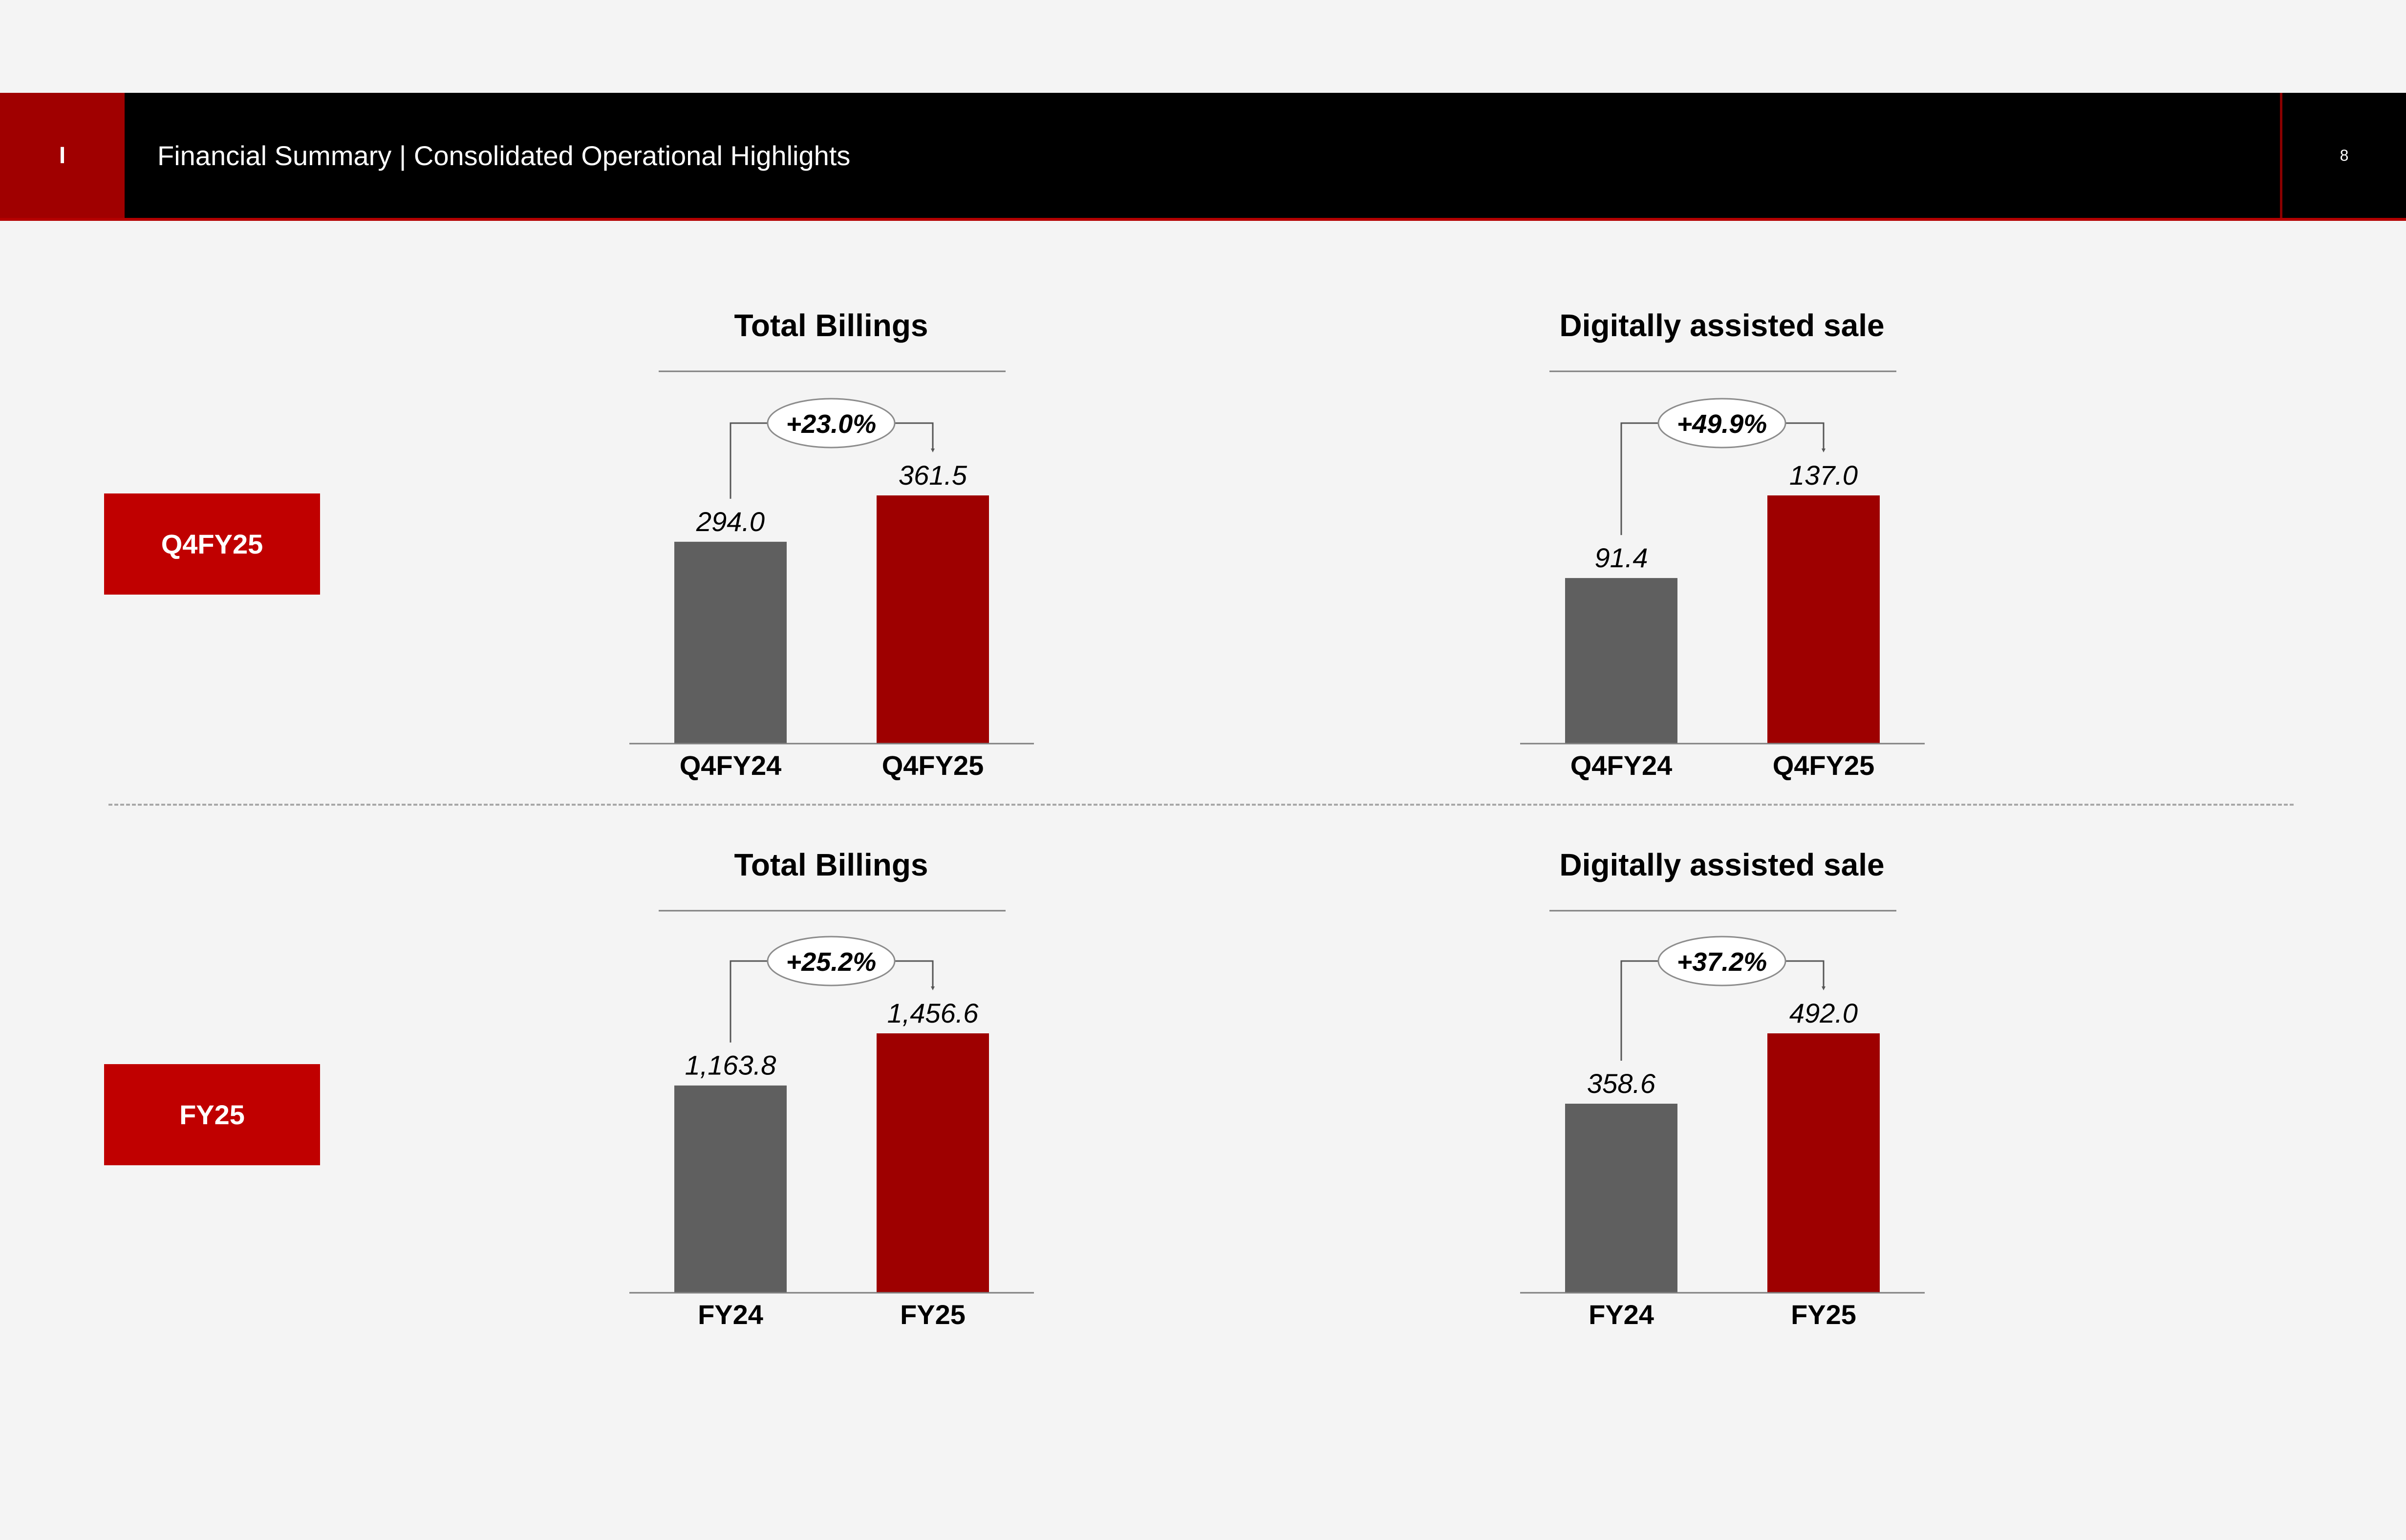 Image resolution: width=2406 pixels, height=1540 pixels. What do you see at coordinates (2344, 155) in the screenshot?
I see `page-number: 8` at bounding box center [2344, 155].